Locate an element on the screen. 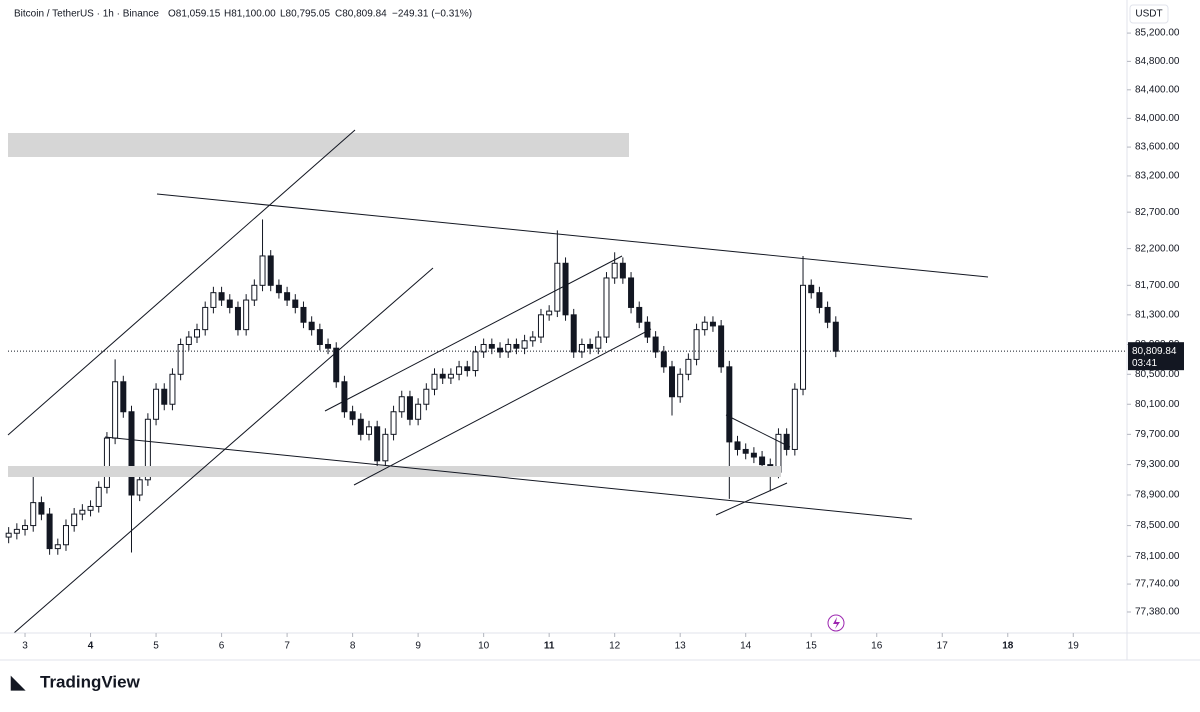  y-tick-label: 81,300.00 is located at coordinates (1157, 314).